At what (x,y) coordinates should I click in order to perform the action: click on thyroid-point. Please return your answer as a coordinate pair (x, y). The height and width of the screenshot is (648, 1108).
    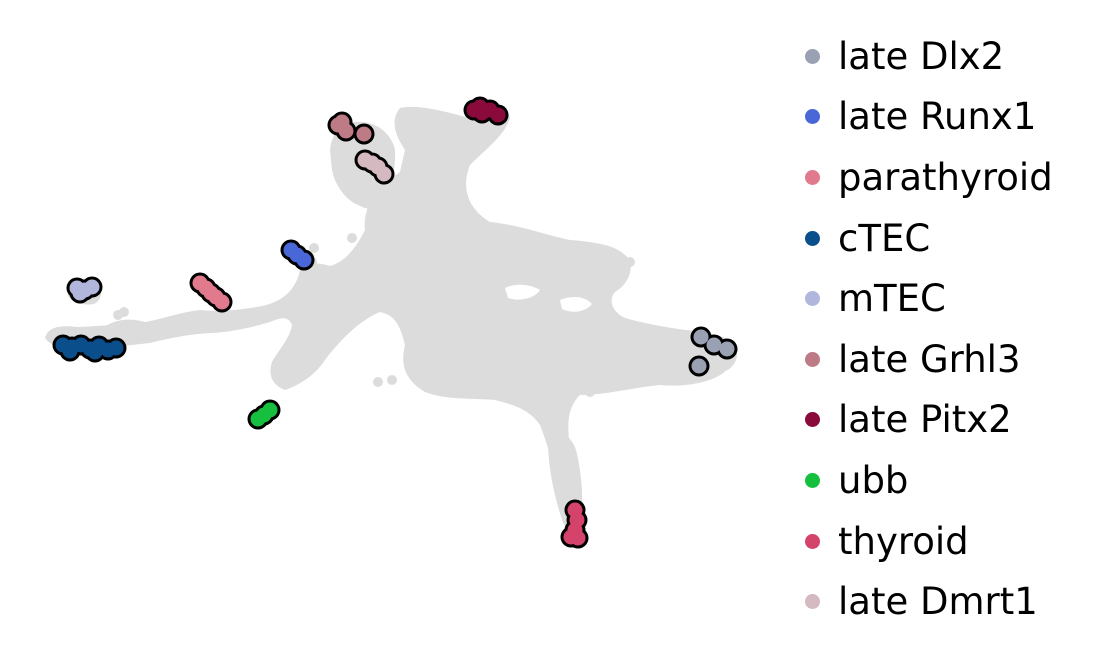
    Looking at the image, I should click on (571, 537).